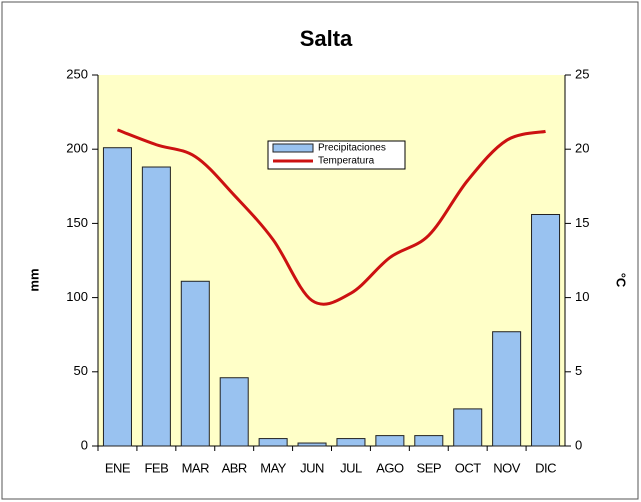  What do you see at coordinates (582, 148) in the screenshot?
I see `y2-tick-label: 20` at bounding box center [582, 148].